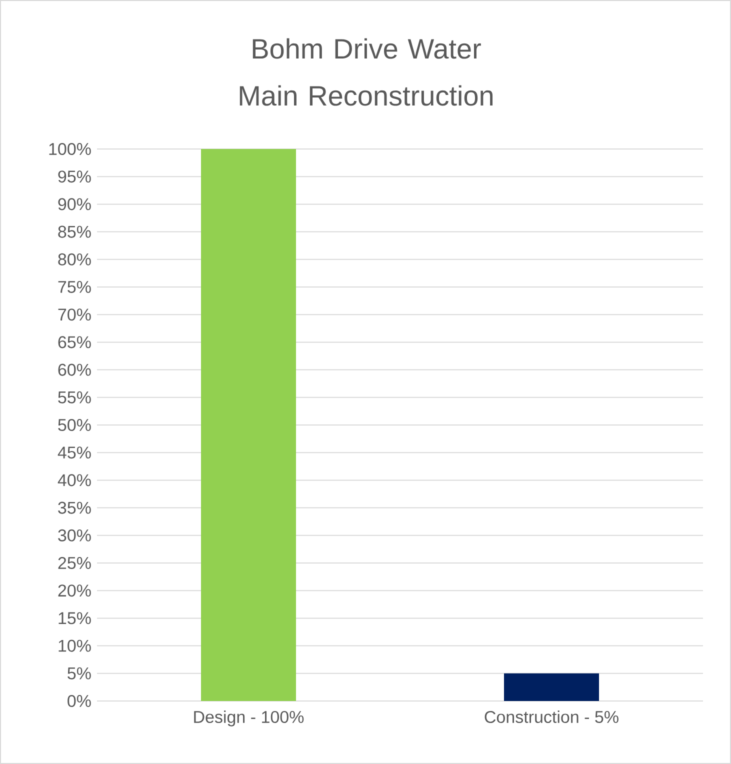 The width and height of the screenshot is (731, 764). What do you see at coordinates (74, 618) in the screenshot?
I see `y-tick-label: 15%` at bounding box center [74, 618].